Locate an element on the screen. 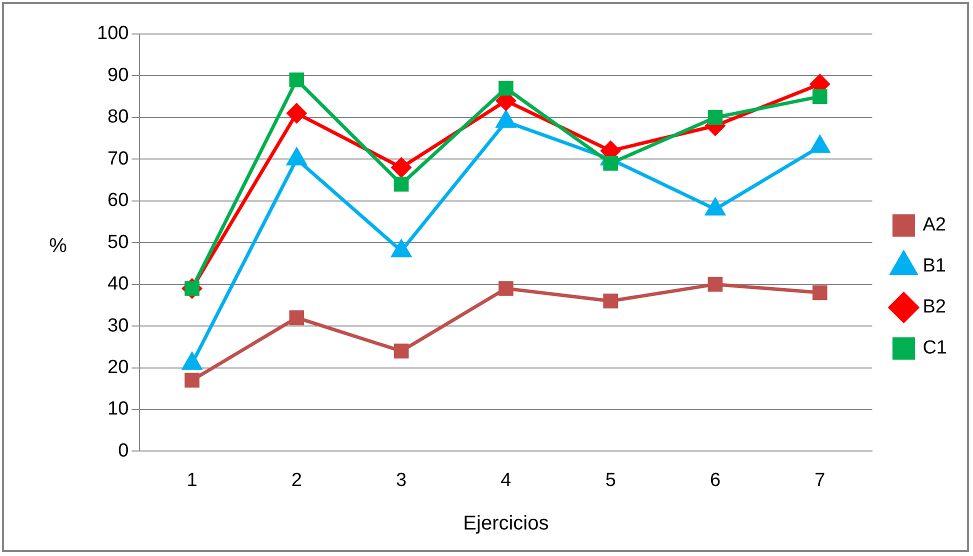 The image size is (973, 556). legend-label: B2 is located at coordinates (934, 307).